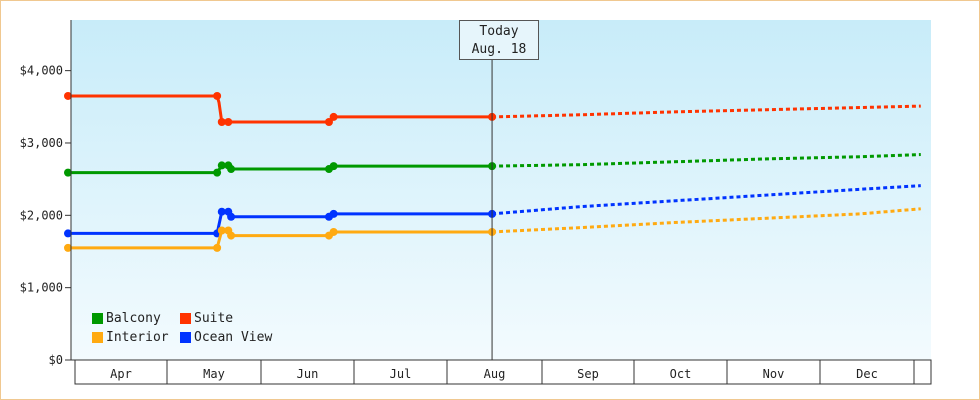 Image resolution: width=980 pixels, height=400 pixels. Describe the element at coordinates (401, 374) in the screenshot. I see `month-label-jul: Jul` at that location.